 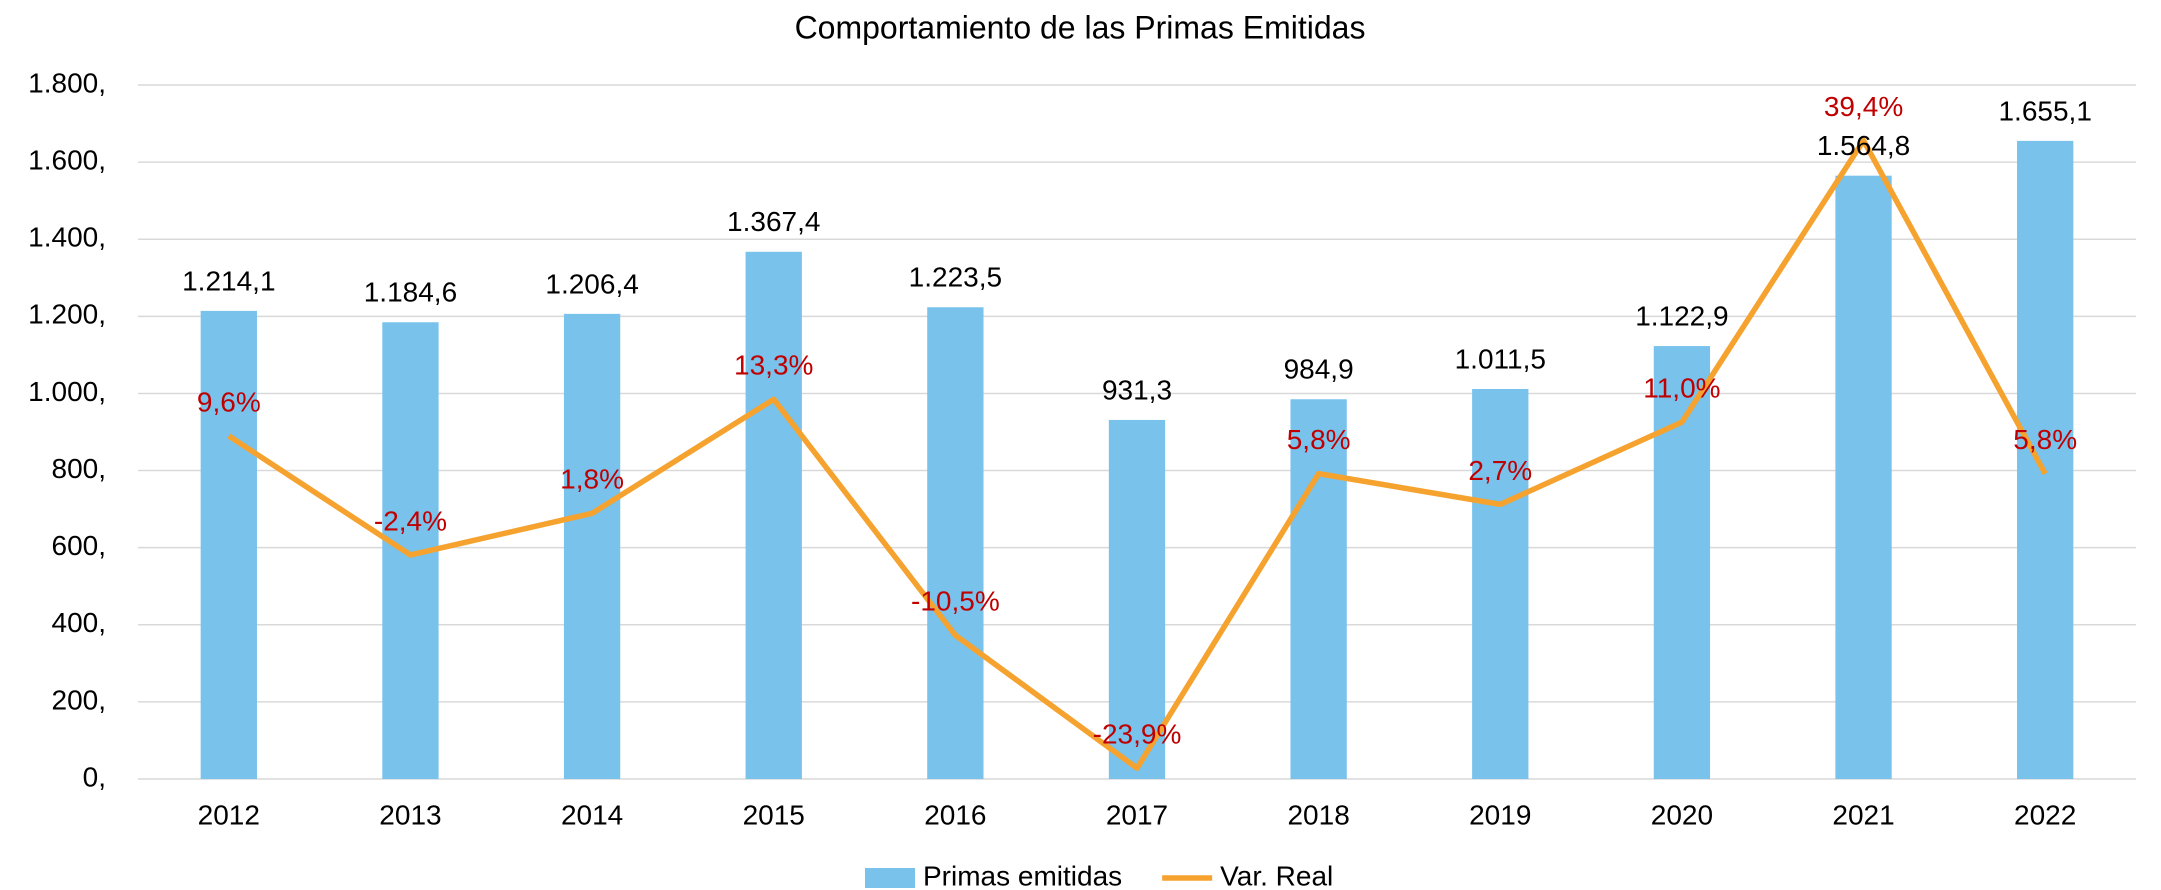 I want to click on y-tick-label: 0,, so click(x=94, y=776).